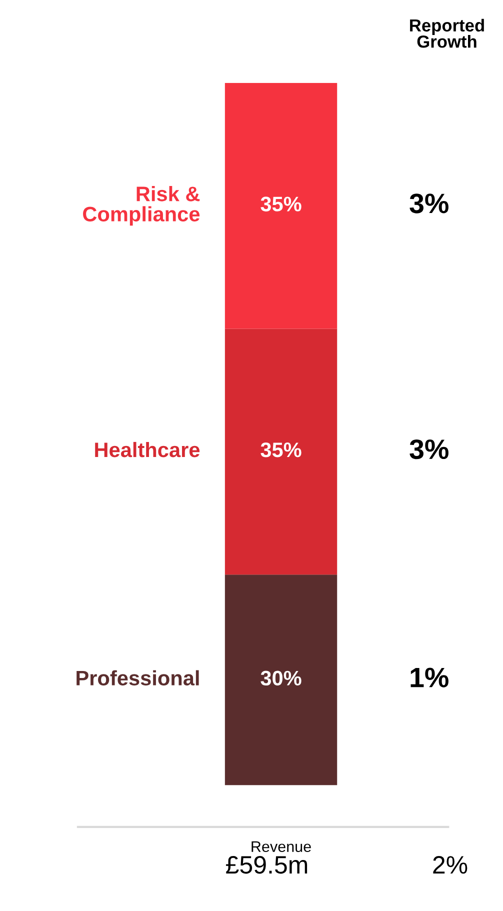 The image size is (503, 911). Describe the element at coordinates (447, 33) in the screenshot. I see `text: Reported Growth` at that location.